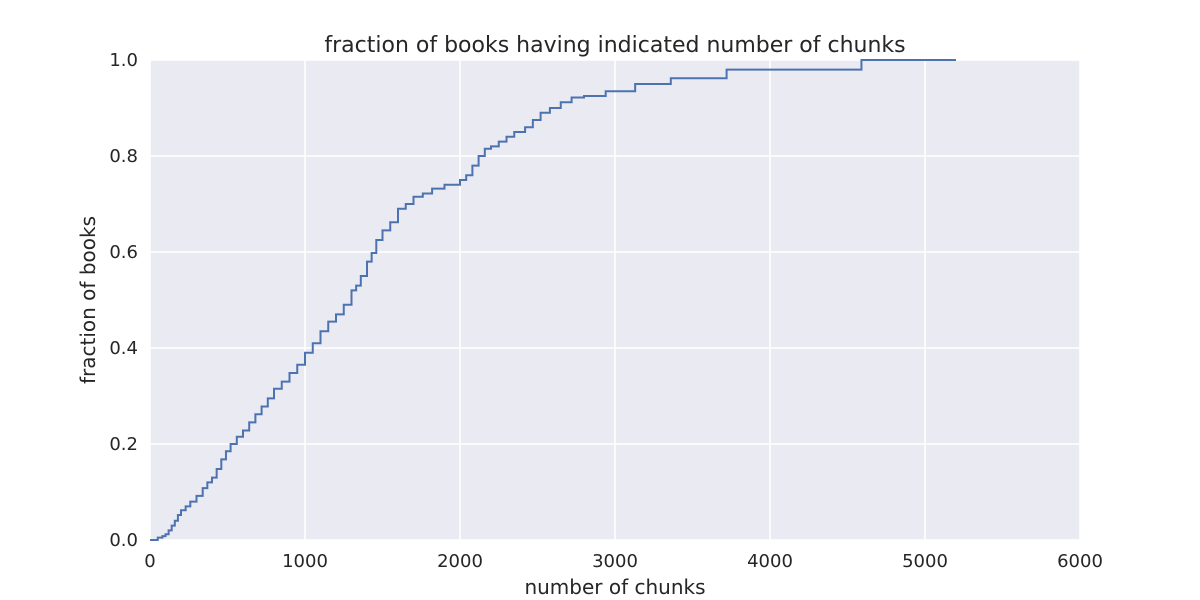 This screenshot has height=600, width=1200. Describe the element at coordinates (123, 156) in the screenshot. I see `y-tick-label: 0.8` at that location.